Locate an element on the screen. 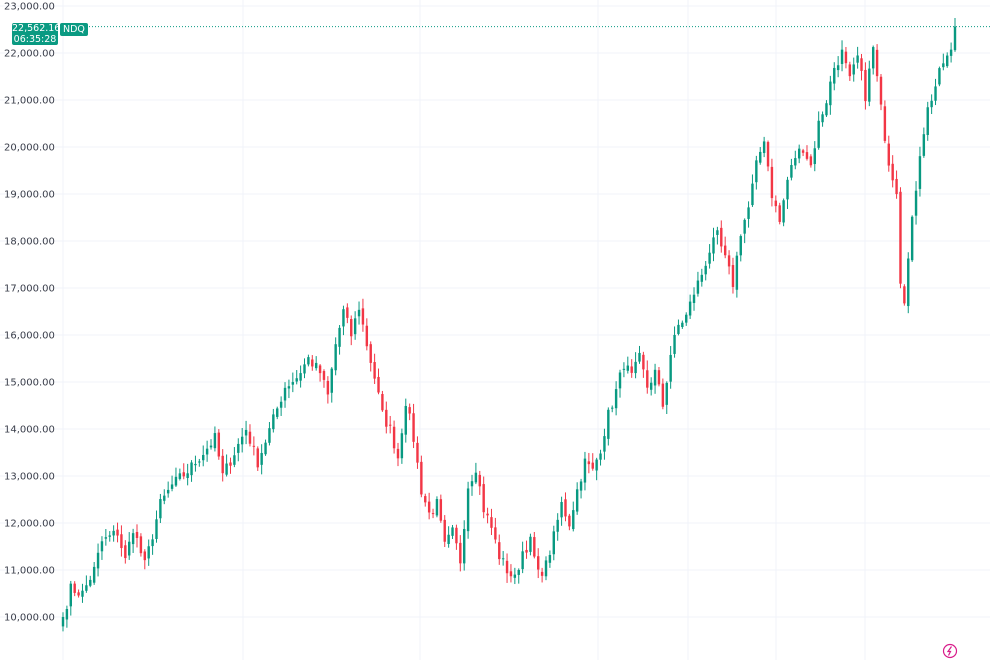  y-tick-label: 16,000.00 is located at coordinates (29, 336).